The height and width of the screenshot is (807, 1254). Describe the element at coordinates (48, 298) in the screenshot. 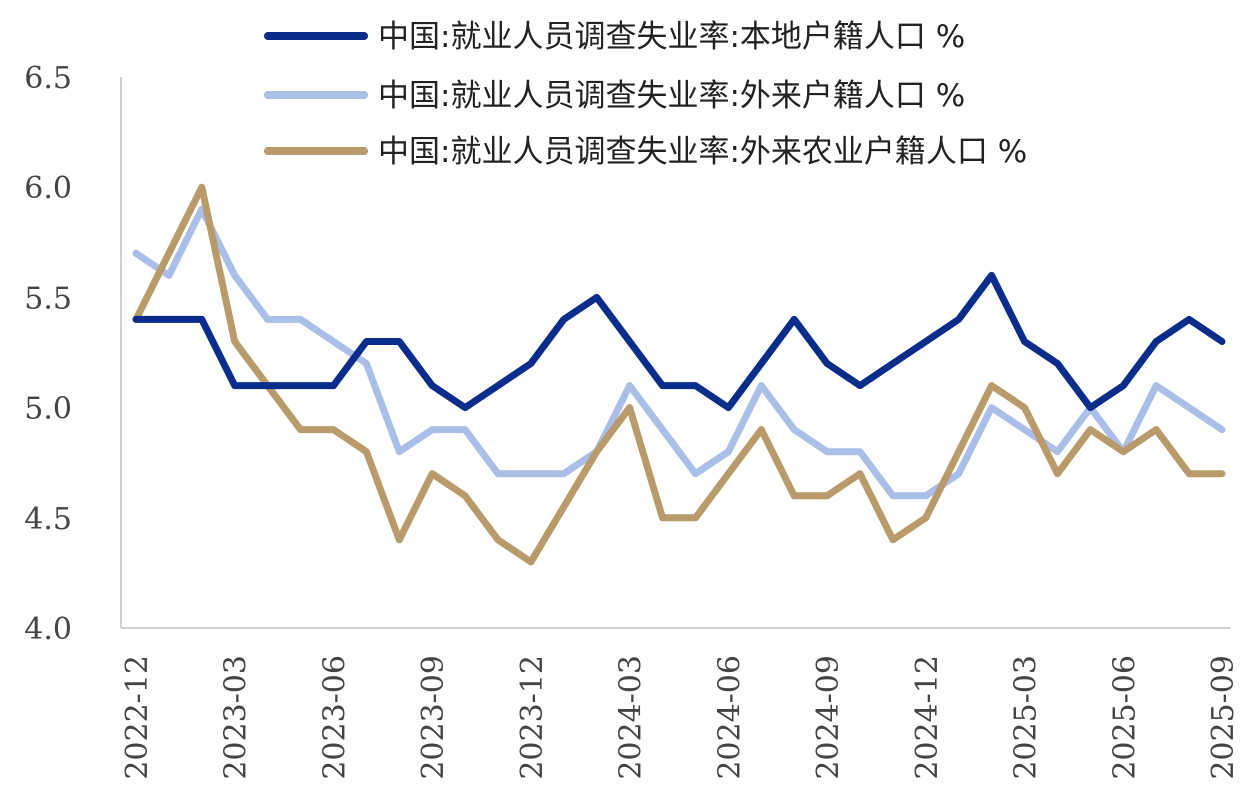

I see `y-tick-label: 5.5` at that location.